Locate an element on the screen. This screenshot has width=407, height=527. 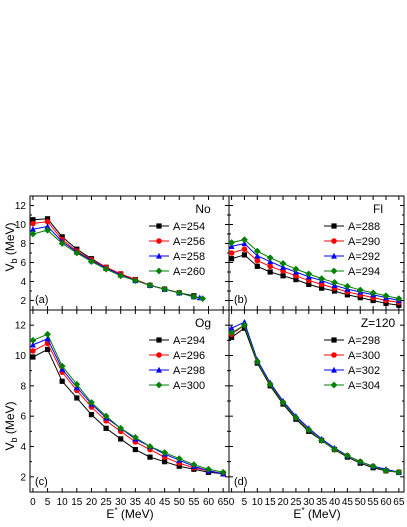
panel-label: (a) is located at coordinates (41, 300).